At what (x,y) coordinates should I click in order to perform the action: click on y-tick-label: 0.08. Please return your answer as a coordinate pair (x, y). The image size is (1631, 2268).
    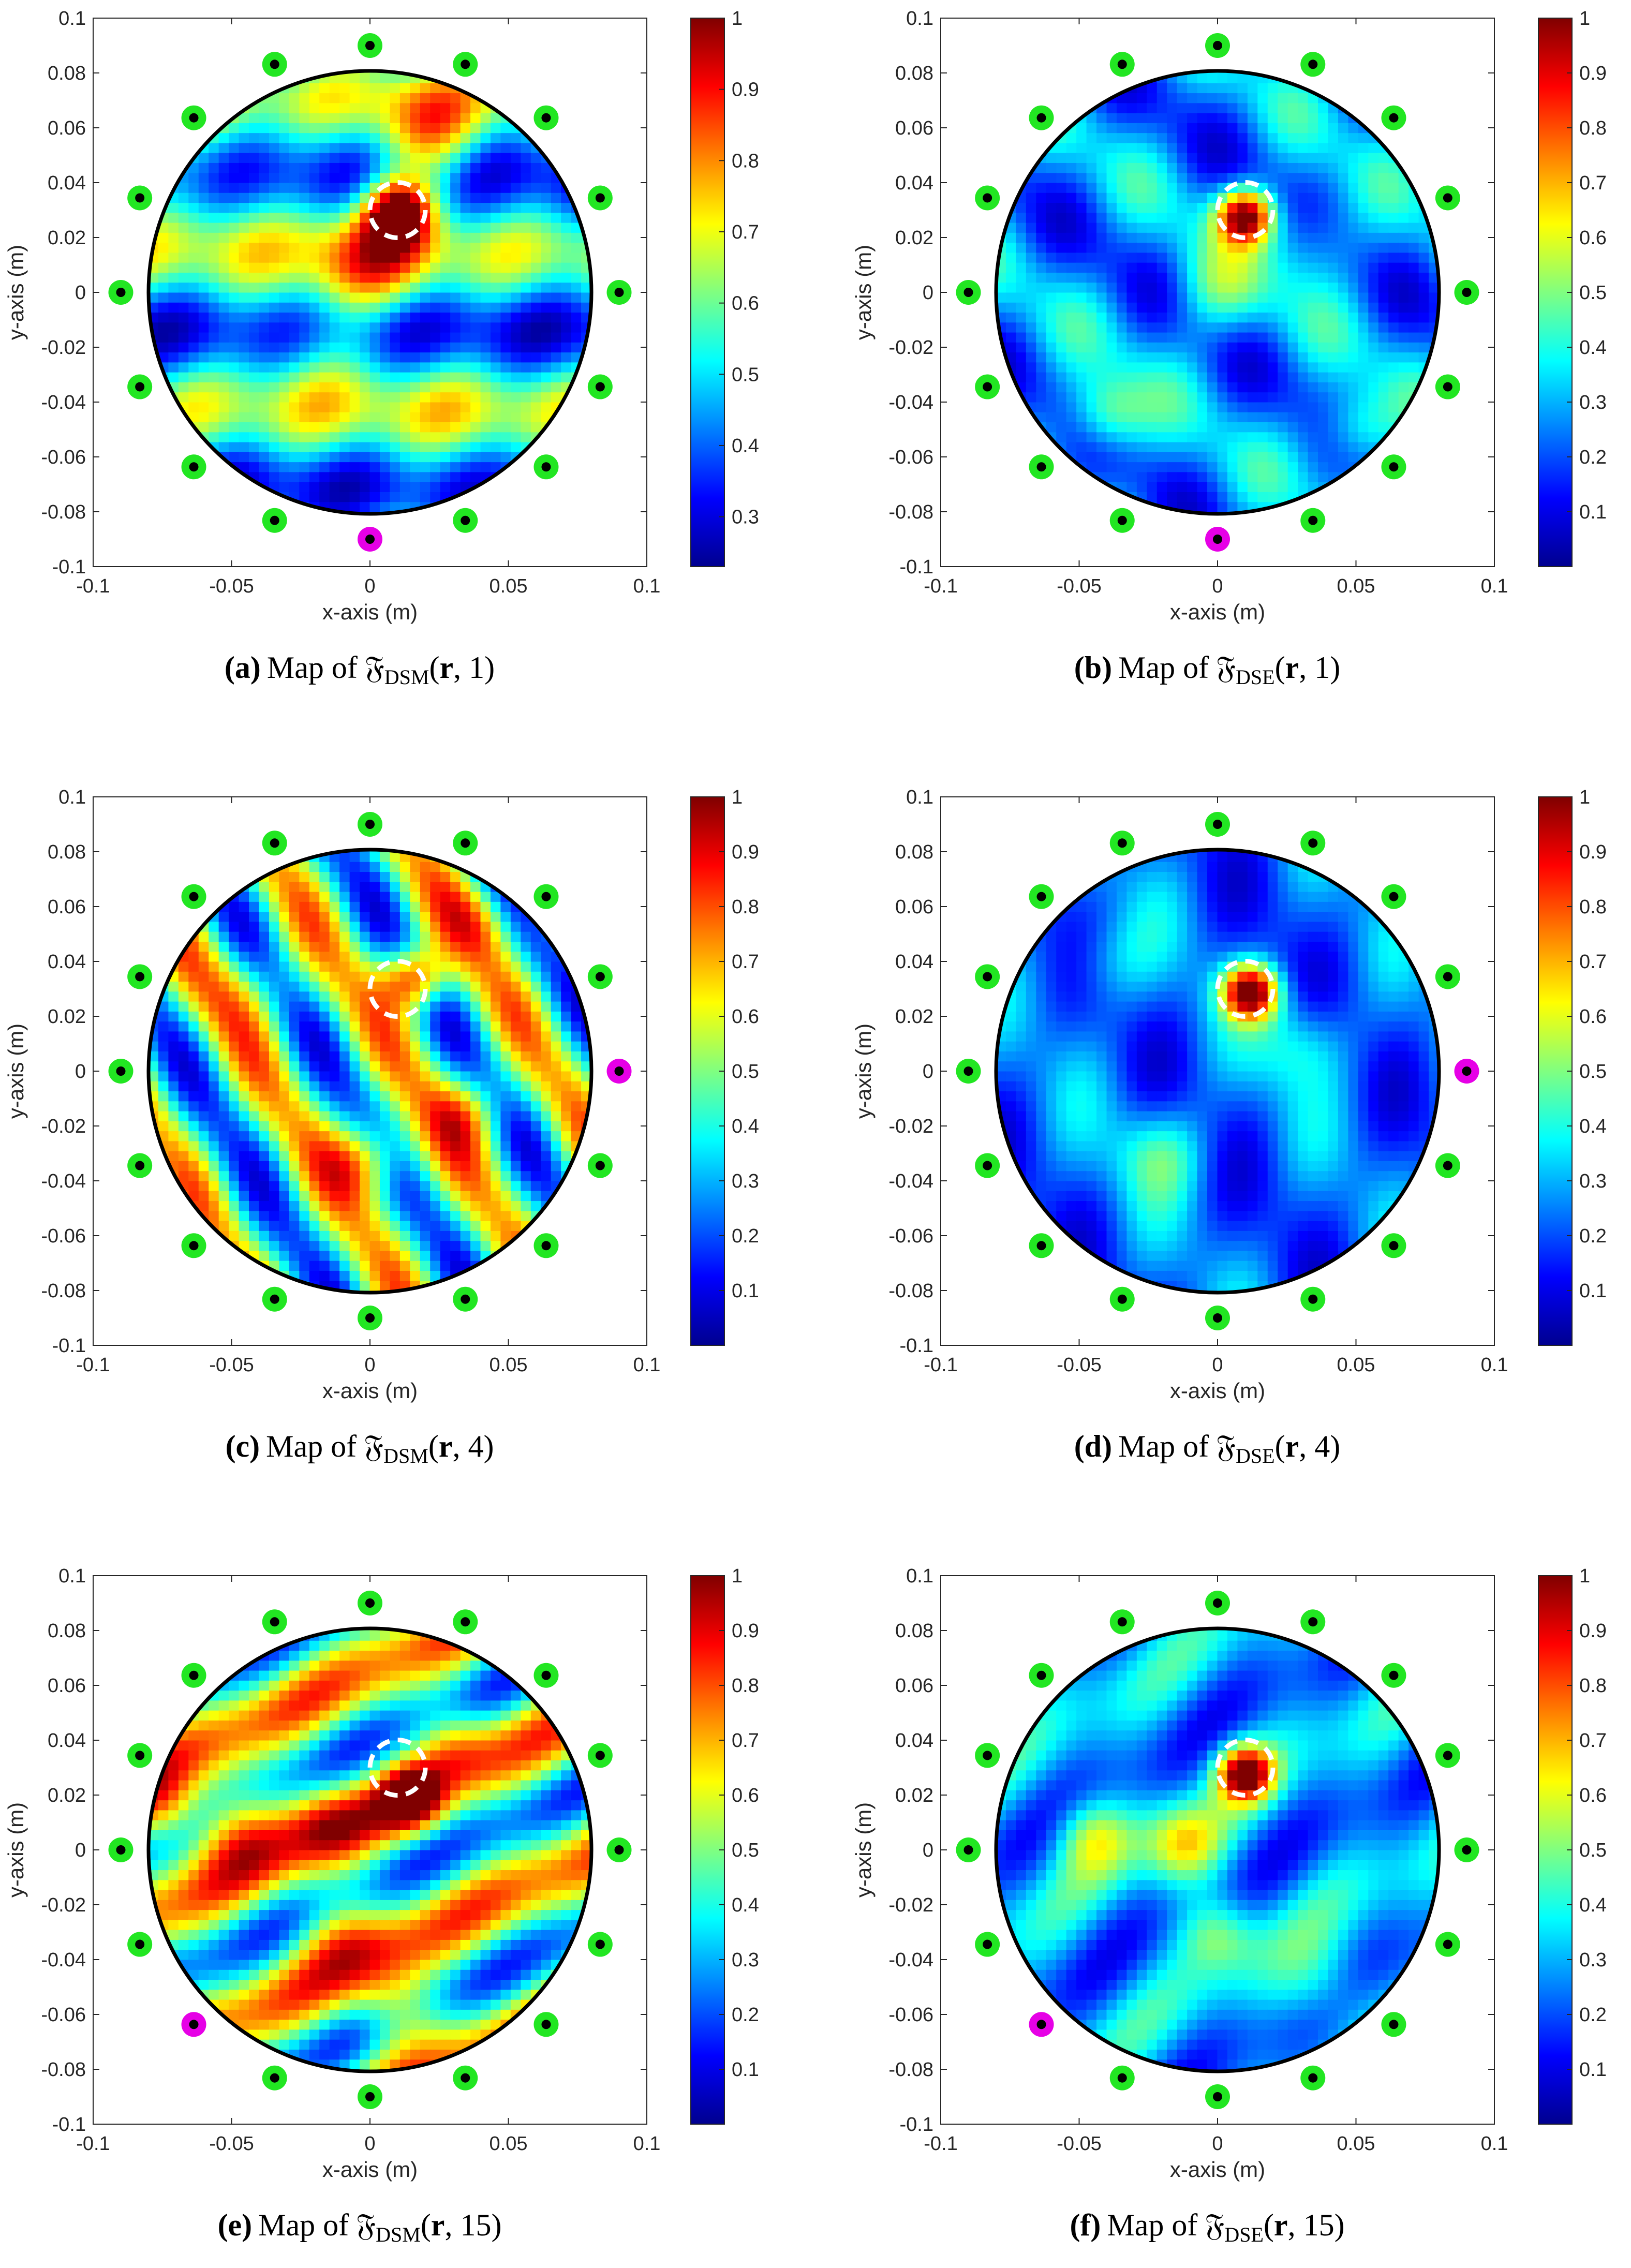
    Looking at the image, I should click on (67, 73).